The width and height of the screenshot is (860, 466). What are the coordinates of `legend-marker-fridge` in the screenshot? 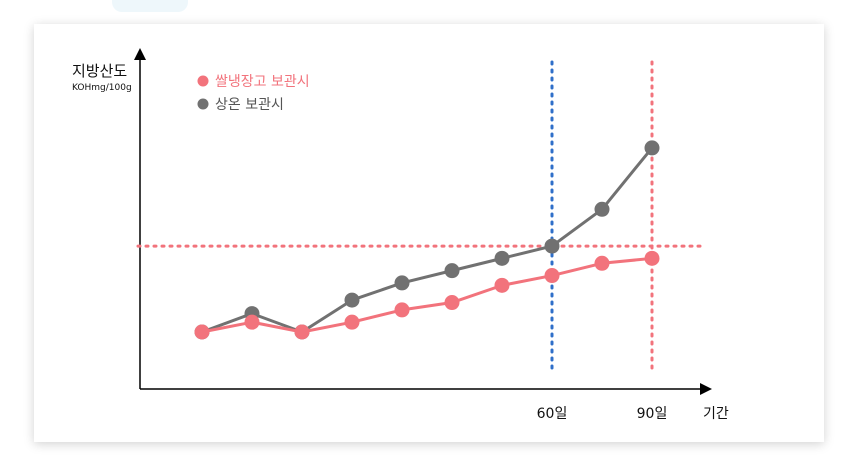 It's located at (203, 81).